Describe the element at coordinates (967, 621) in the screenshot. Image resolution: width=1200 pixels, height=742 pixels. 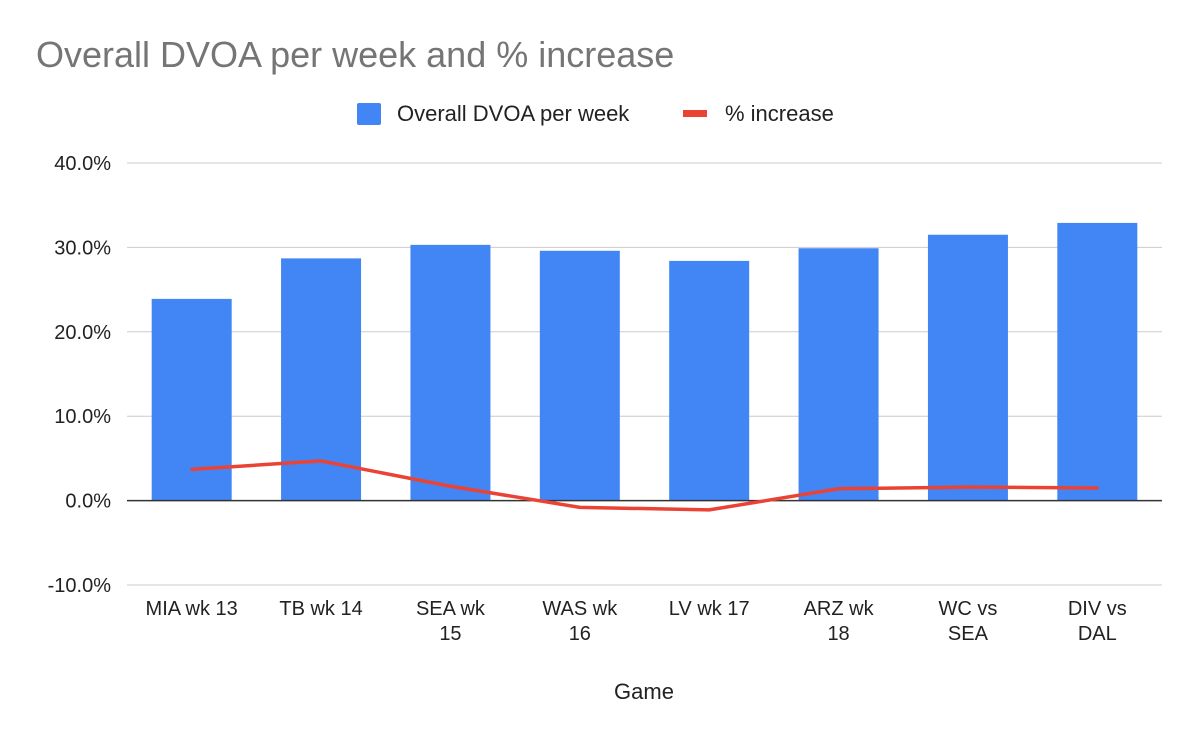
I see `x-tick-label: WC vs SEA` at that location.